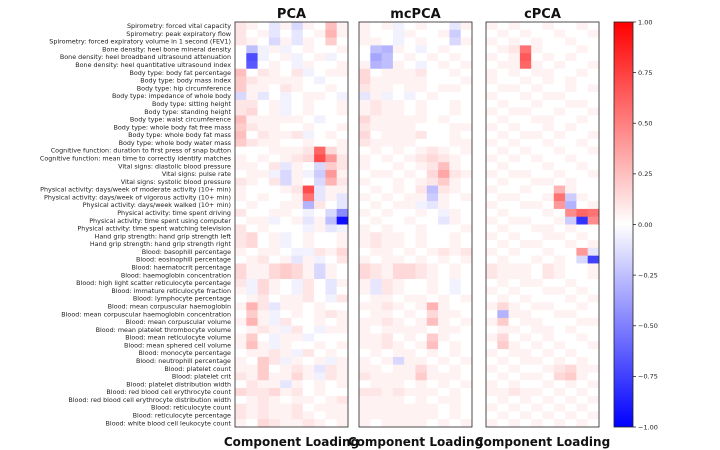  What do you see at coordinates (178, 384) in the screenshot?
I see `row-label: Blood: platelet distribution width` at bounding box center [178, 384].